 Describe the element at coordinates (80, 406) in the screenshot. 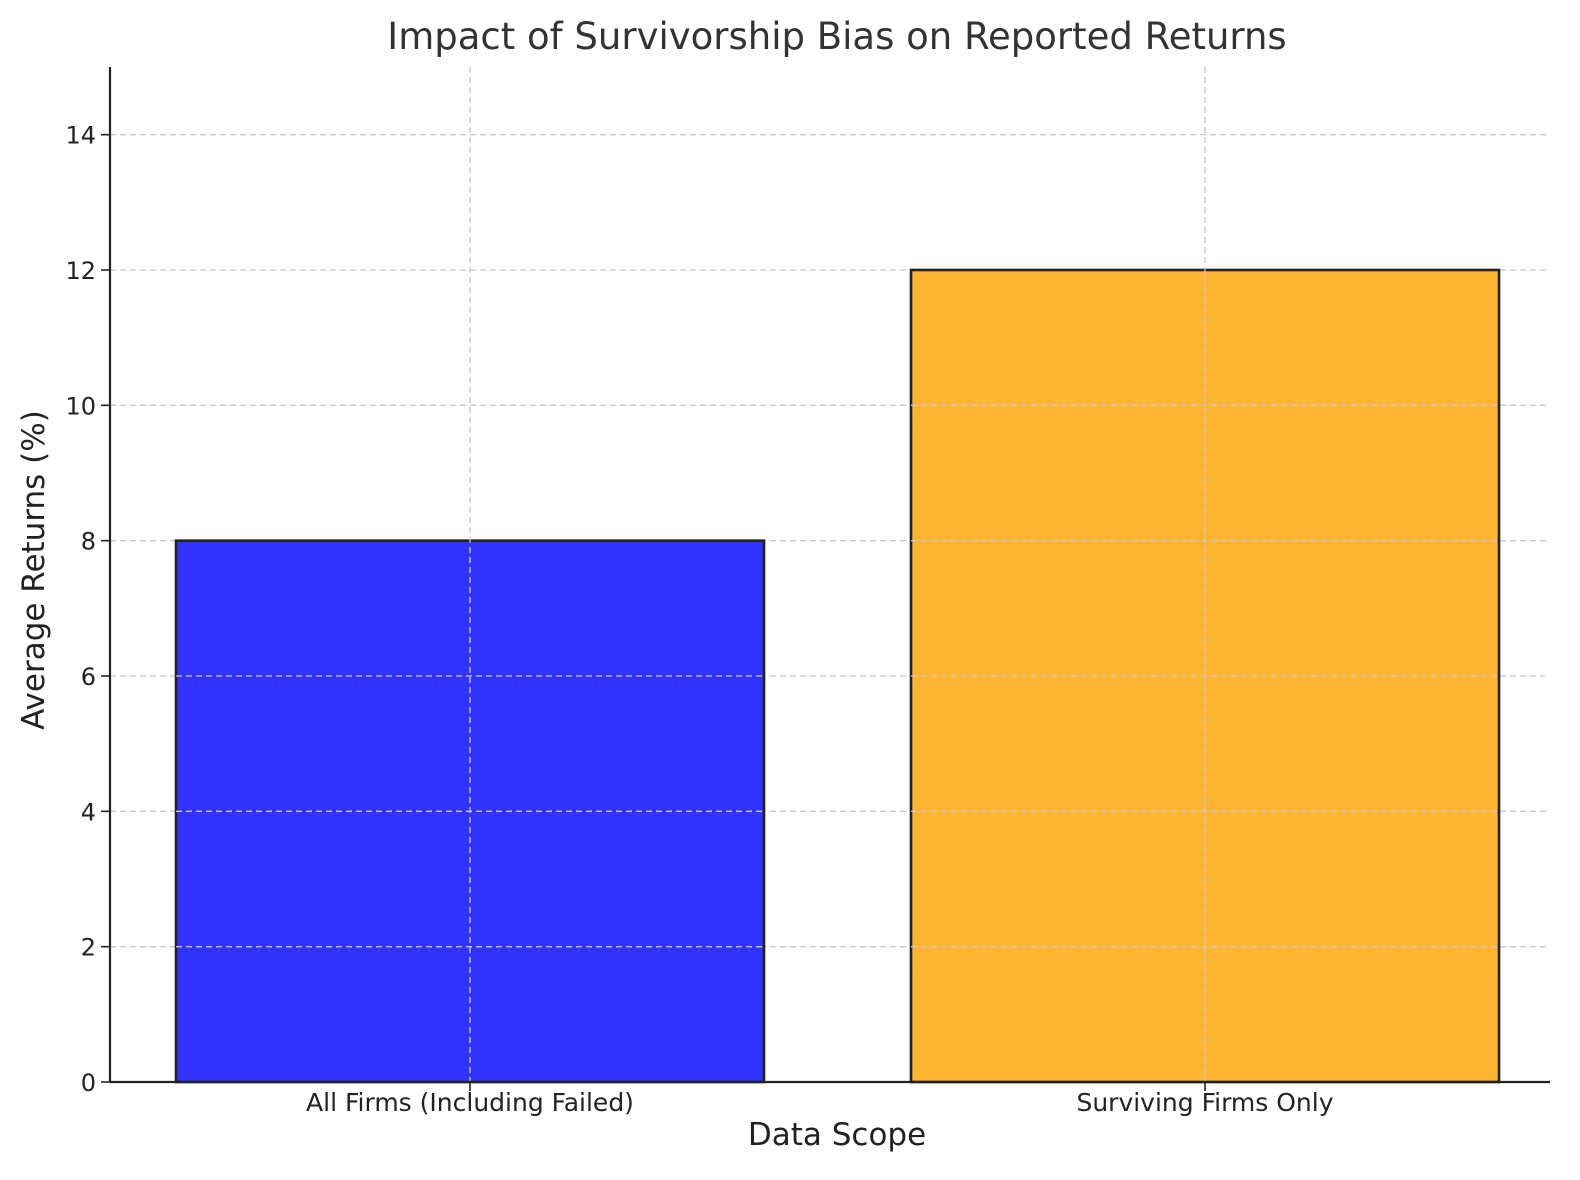

I see `y-tick-label: 10` at that location.